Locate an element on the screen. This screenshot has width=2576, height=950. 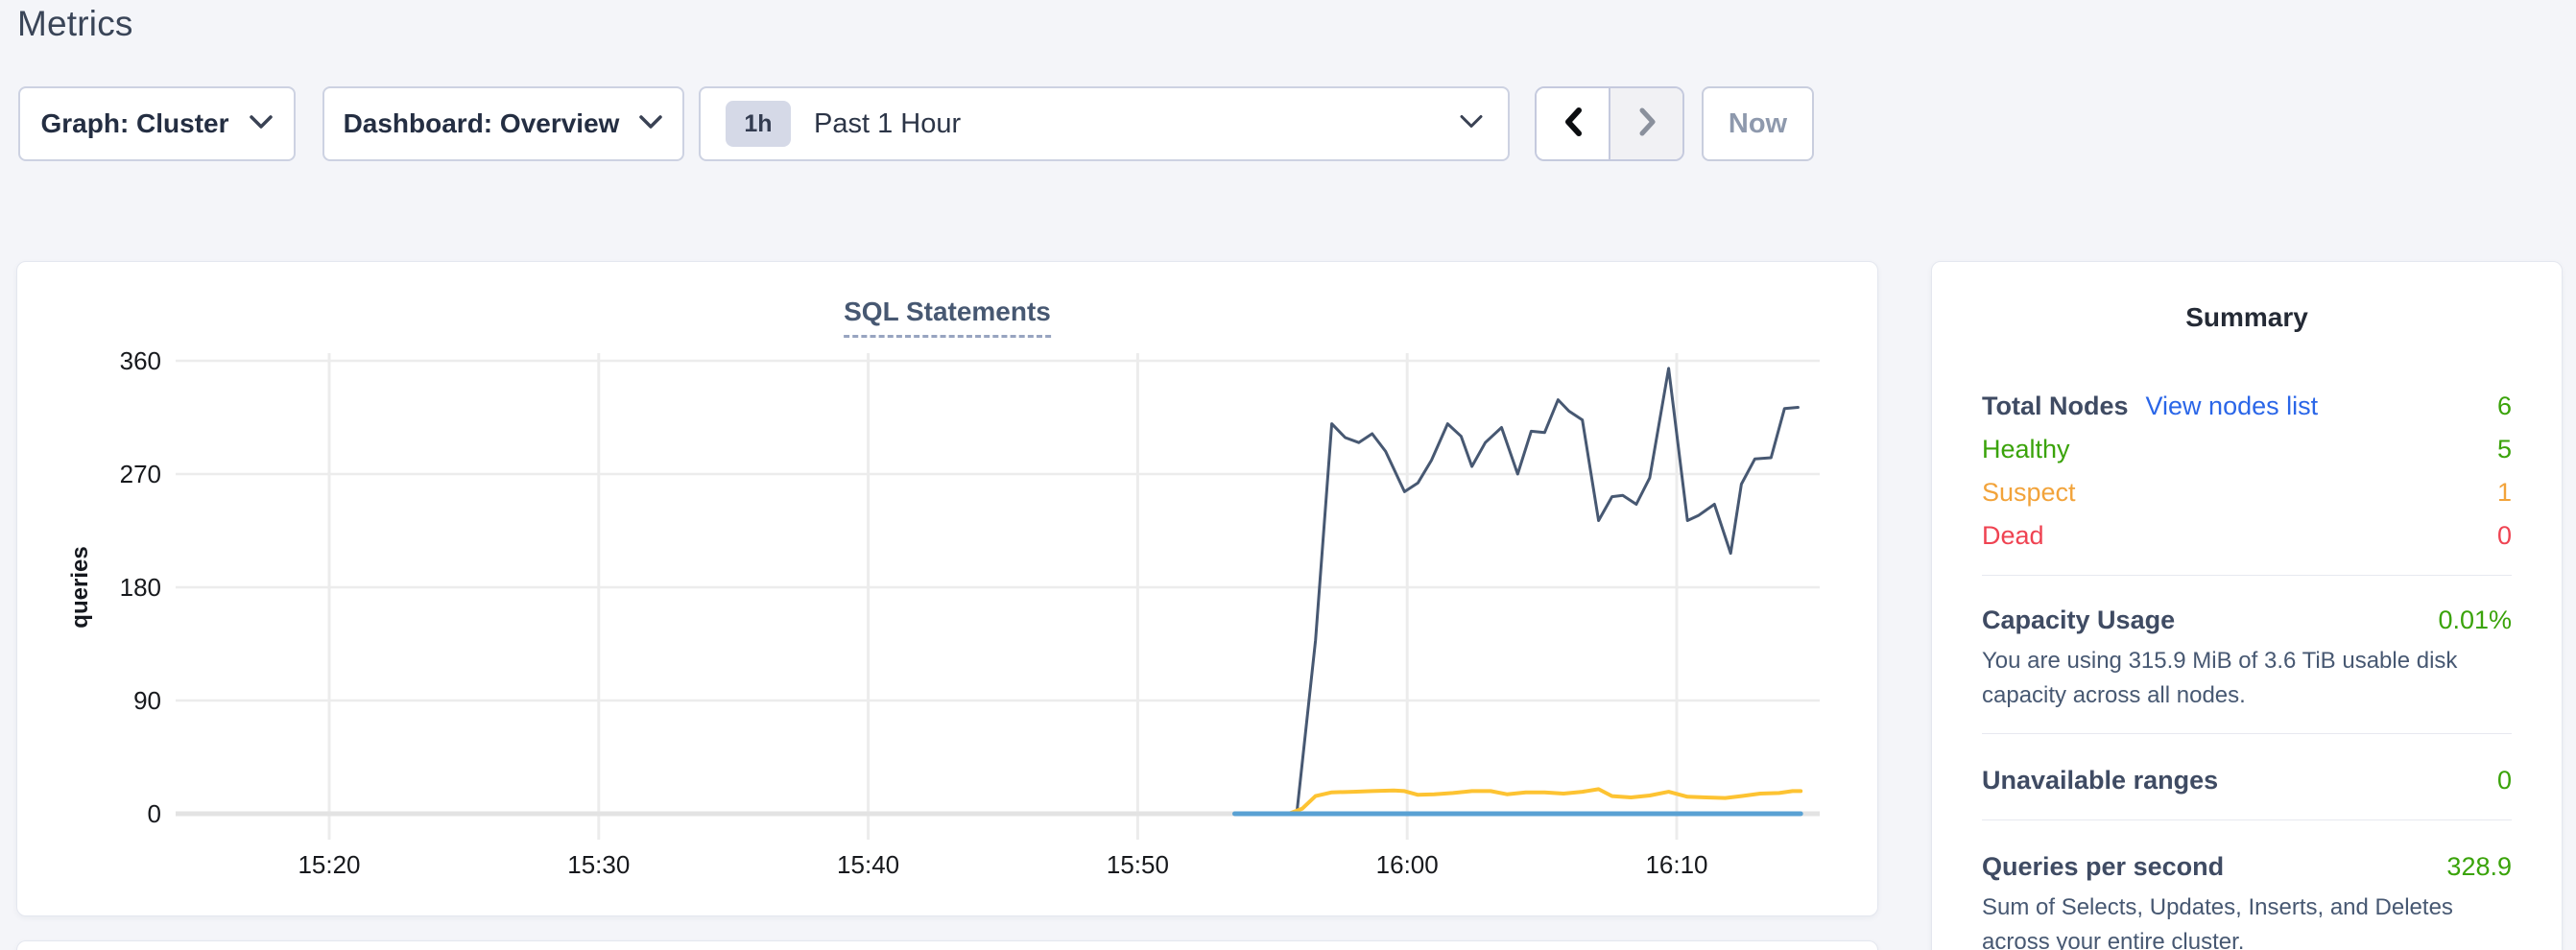
next-time-window-button-disabled is located at coordinates (1645, 123).